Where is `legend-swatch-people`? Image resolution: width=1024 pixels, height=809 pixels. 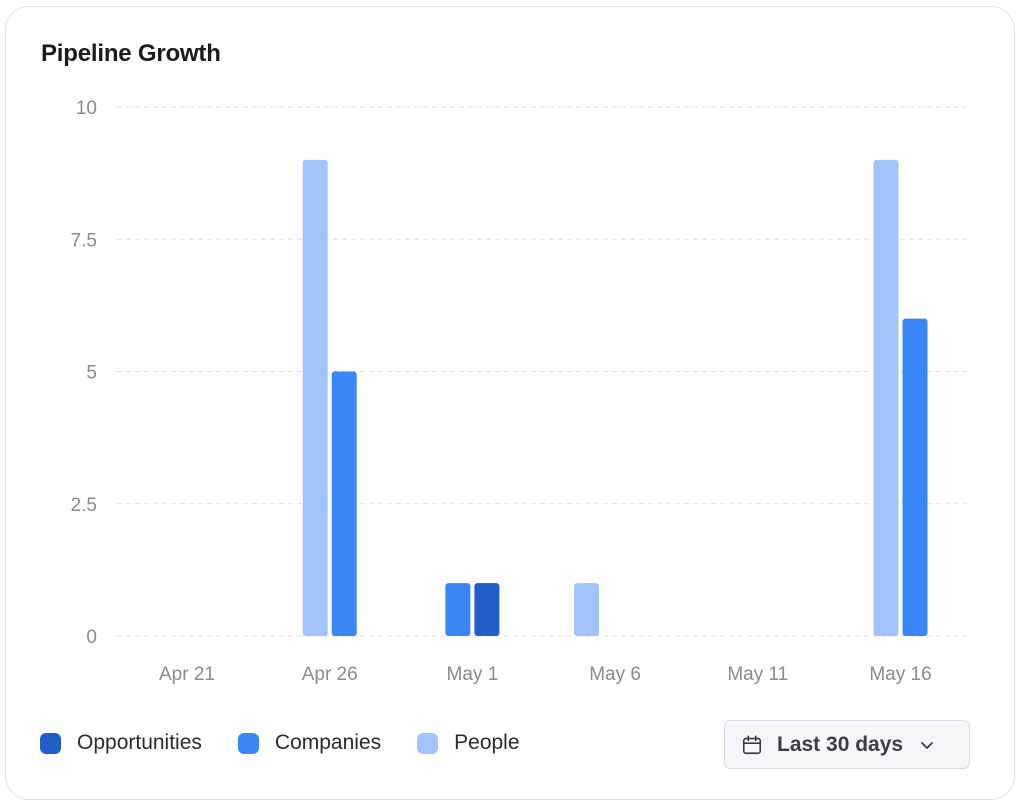
legend-swatch-people is located at coordinates (428, 743).